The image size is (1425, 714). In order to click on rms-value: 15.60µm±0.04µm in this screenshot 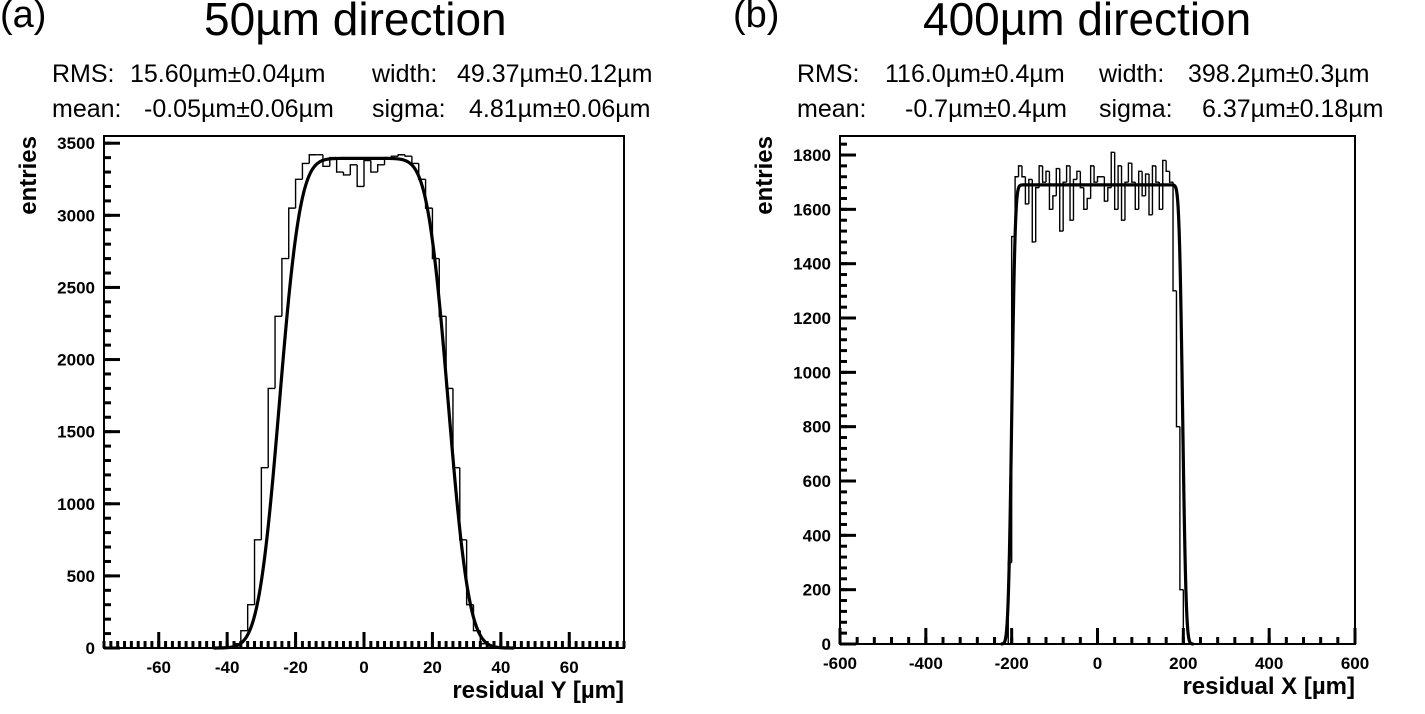, I will do `click(228, 74)`.